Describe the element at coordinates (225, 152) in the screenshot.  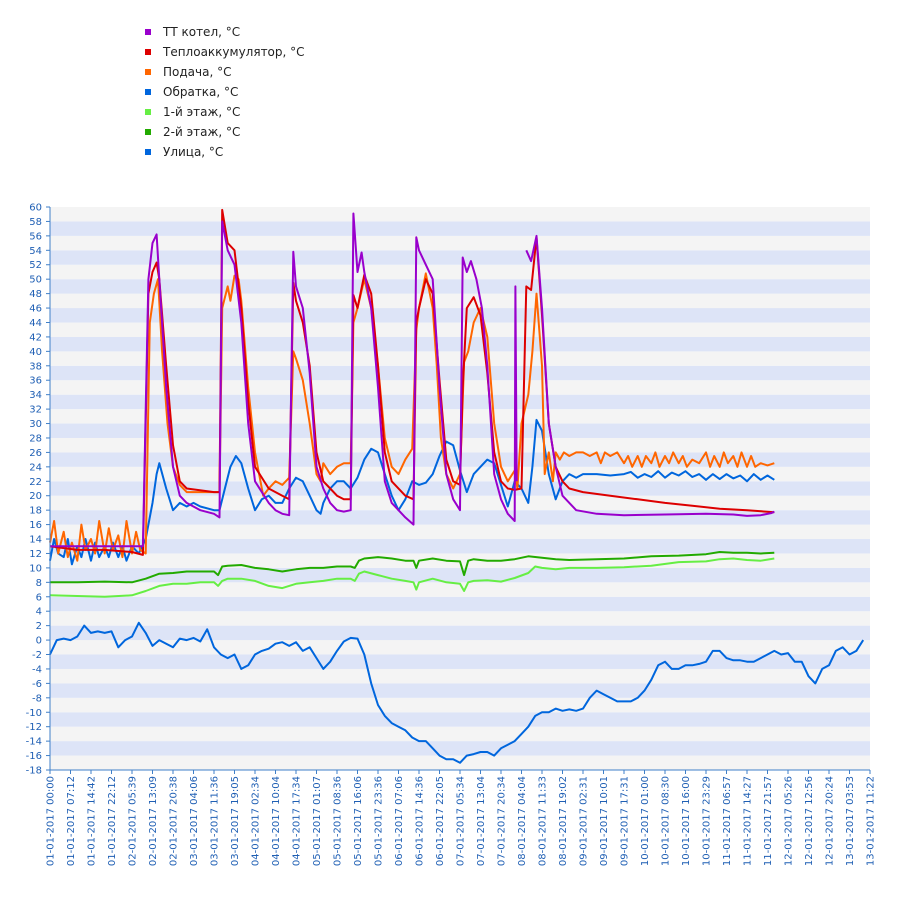
I see `legend-item: Улица, °C` at that location.